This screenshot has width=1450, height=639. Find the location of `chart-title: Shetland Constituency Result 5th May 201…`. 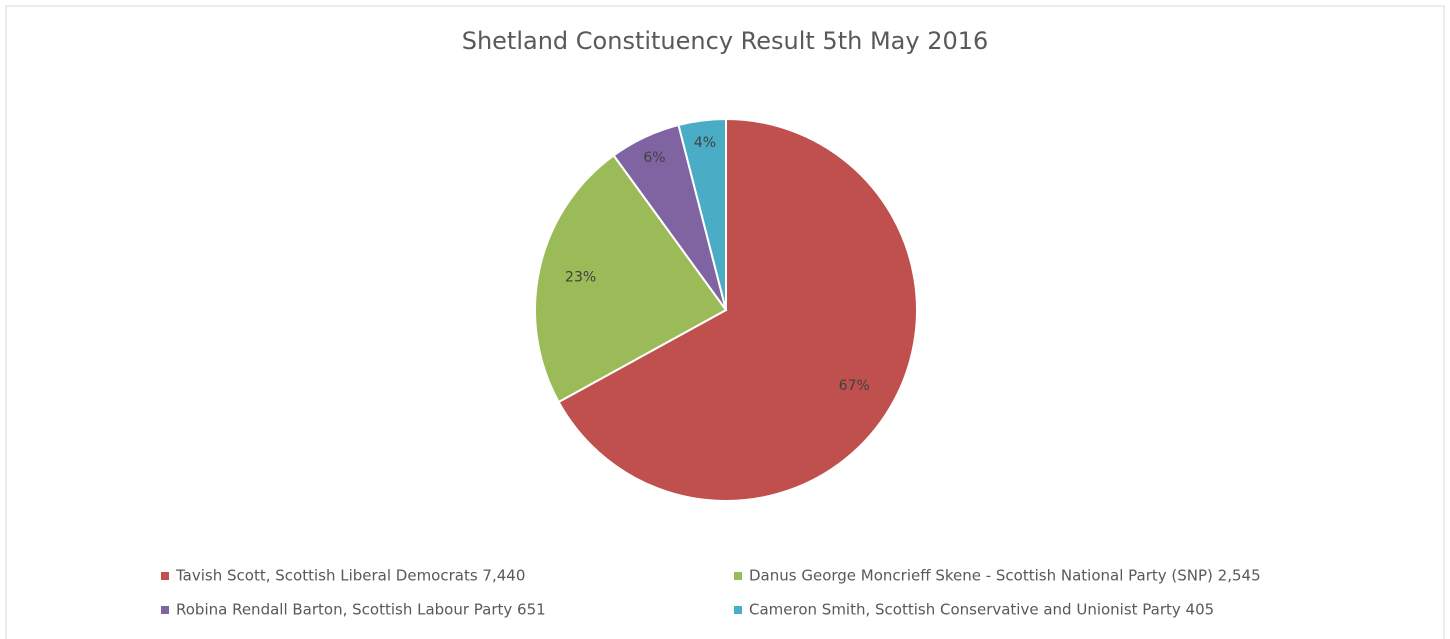

chart-title: Shetland Constituency Result 5th May 201… is located at coordinates (725, 41).